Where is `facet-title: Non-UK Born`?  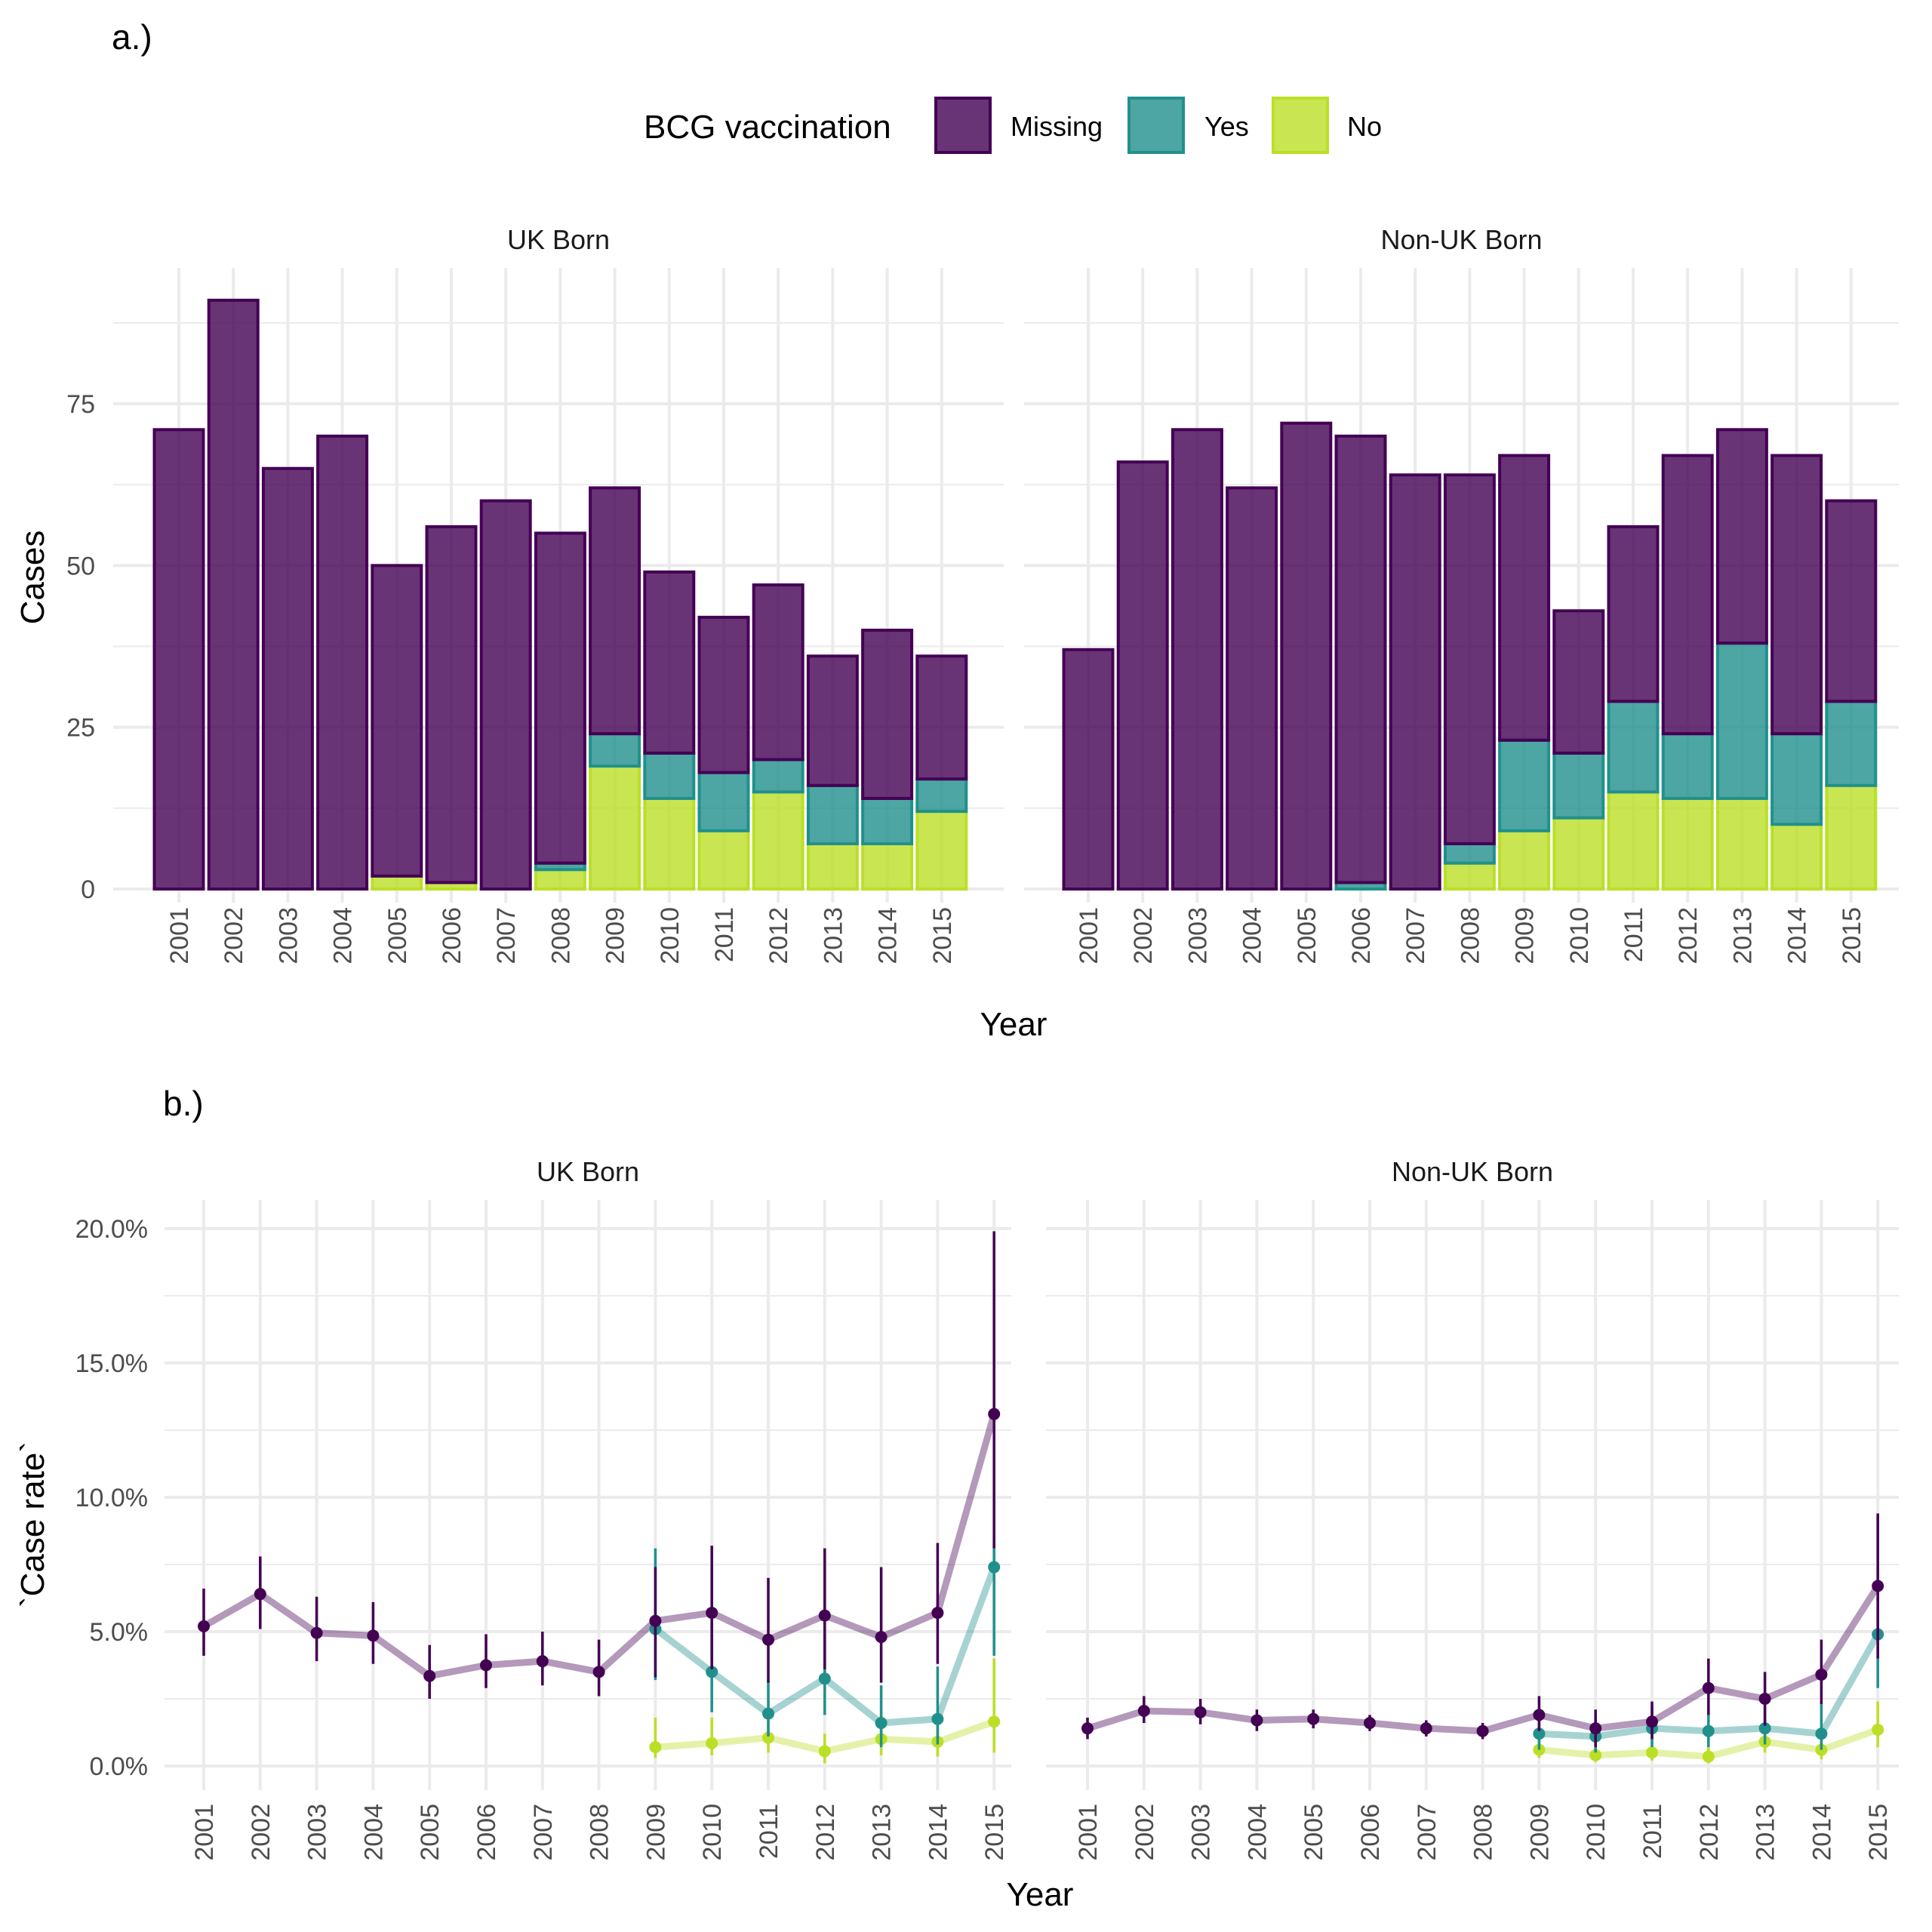 facet-title: Non-UK Born is located at coordinates (1472, 1171).